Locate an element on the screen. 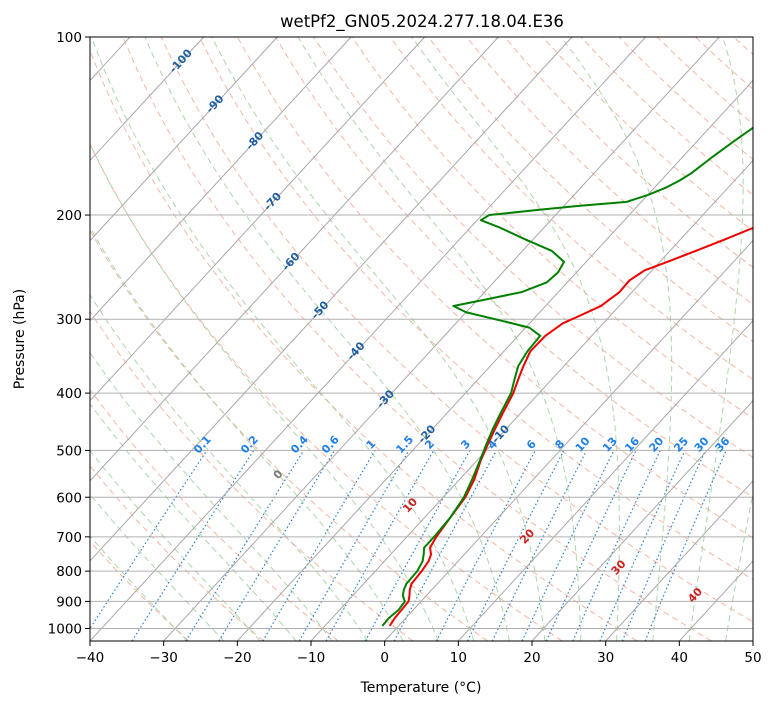 The width and height of the screenshot is (775, 708). x-tick-label: −30 is located at coordinates (163, 658).